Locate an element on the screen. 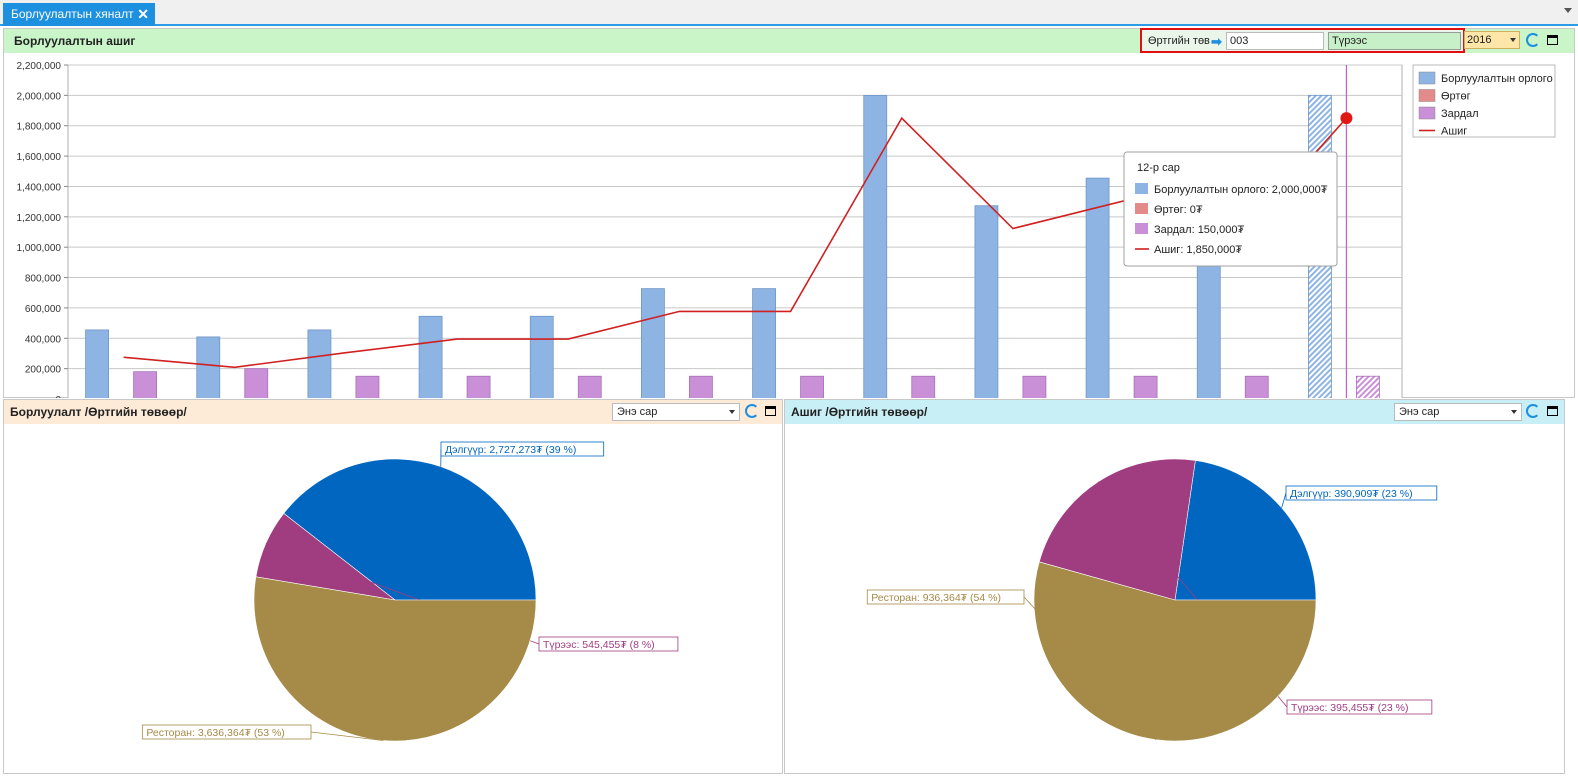 This screenshot has width=1578, height=779. y-tick-label: 1,400,000 is located at coordinates (39, 187).